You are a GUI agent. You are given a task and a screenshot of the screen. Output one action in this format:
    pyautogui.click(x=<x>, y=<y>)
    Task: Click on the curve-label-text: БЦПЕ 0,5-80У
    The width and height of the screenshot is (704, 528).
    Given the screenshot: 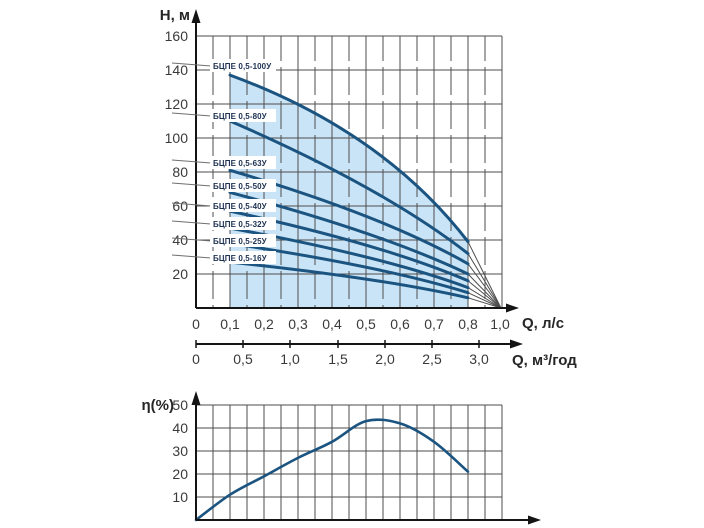 What is the action you would take?
    pyautogui.click(x=240, y=116)
    